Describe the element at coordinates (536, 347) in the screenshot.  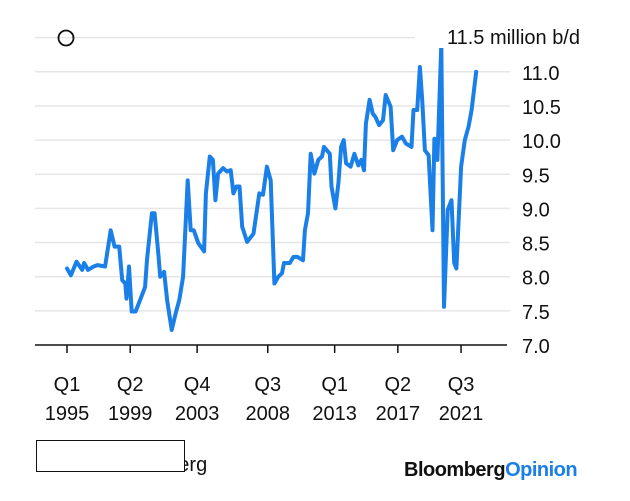
I see `y-tick-label: 7.0` at that location.